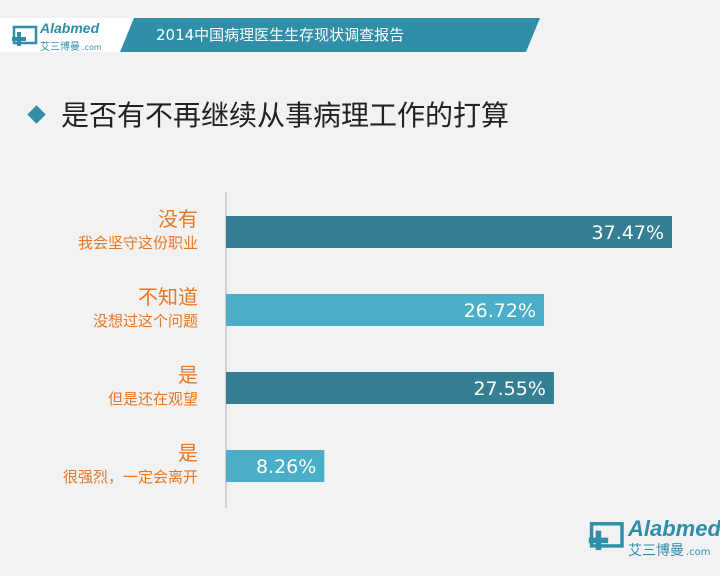  I want to click on question-text: 是否有不再继续从事病理工作的打算, so click(285, 115).